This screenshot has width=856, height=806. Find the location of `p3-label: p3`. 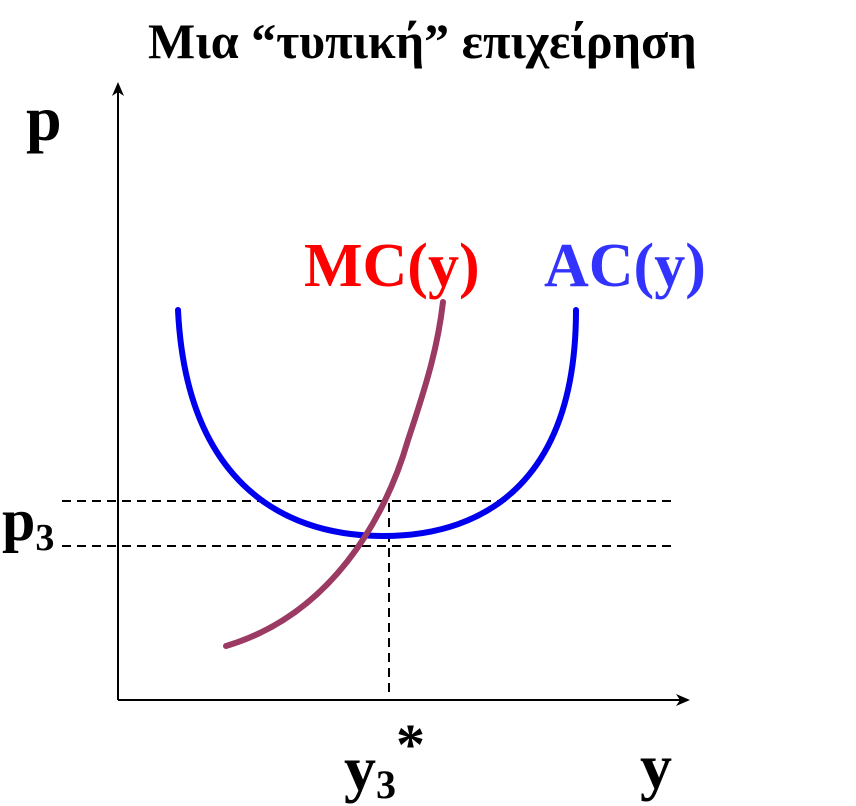

p3-label: p3 is located at coordinates (28, 523).